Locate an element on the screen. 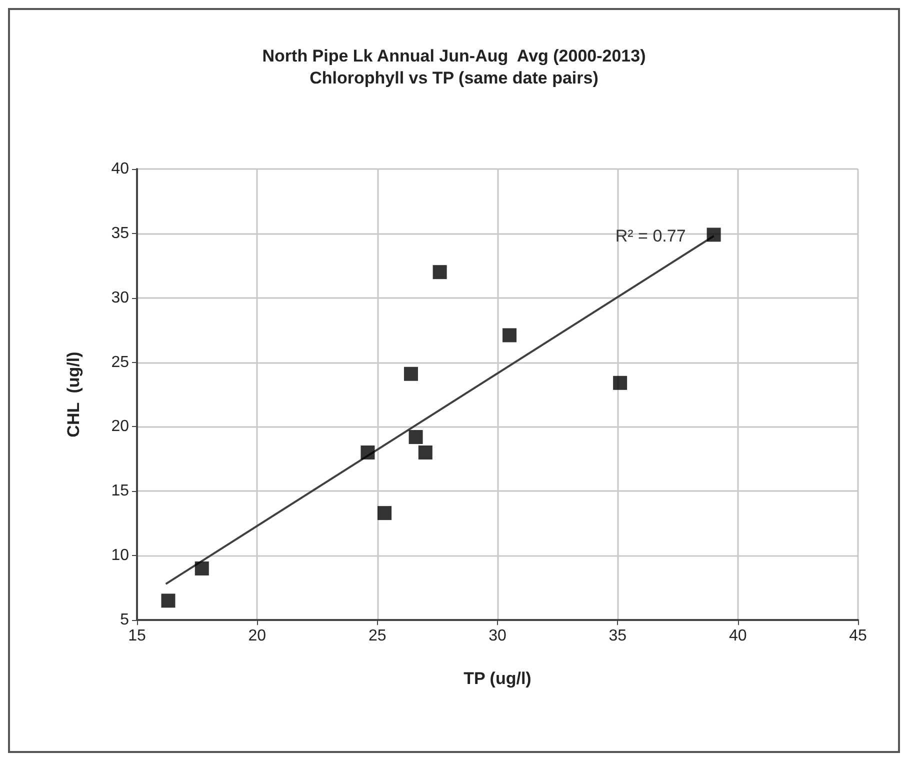 Image resolution: width=908 pixels, height=761 pixels. y-axis-title: CHL (ug/l) is located at coordinates (73, 395).